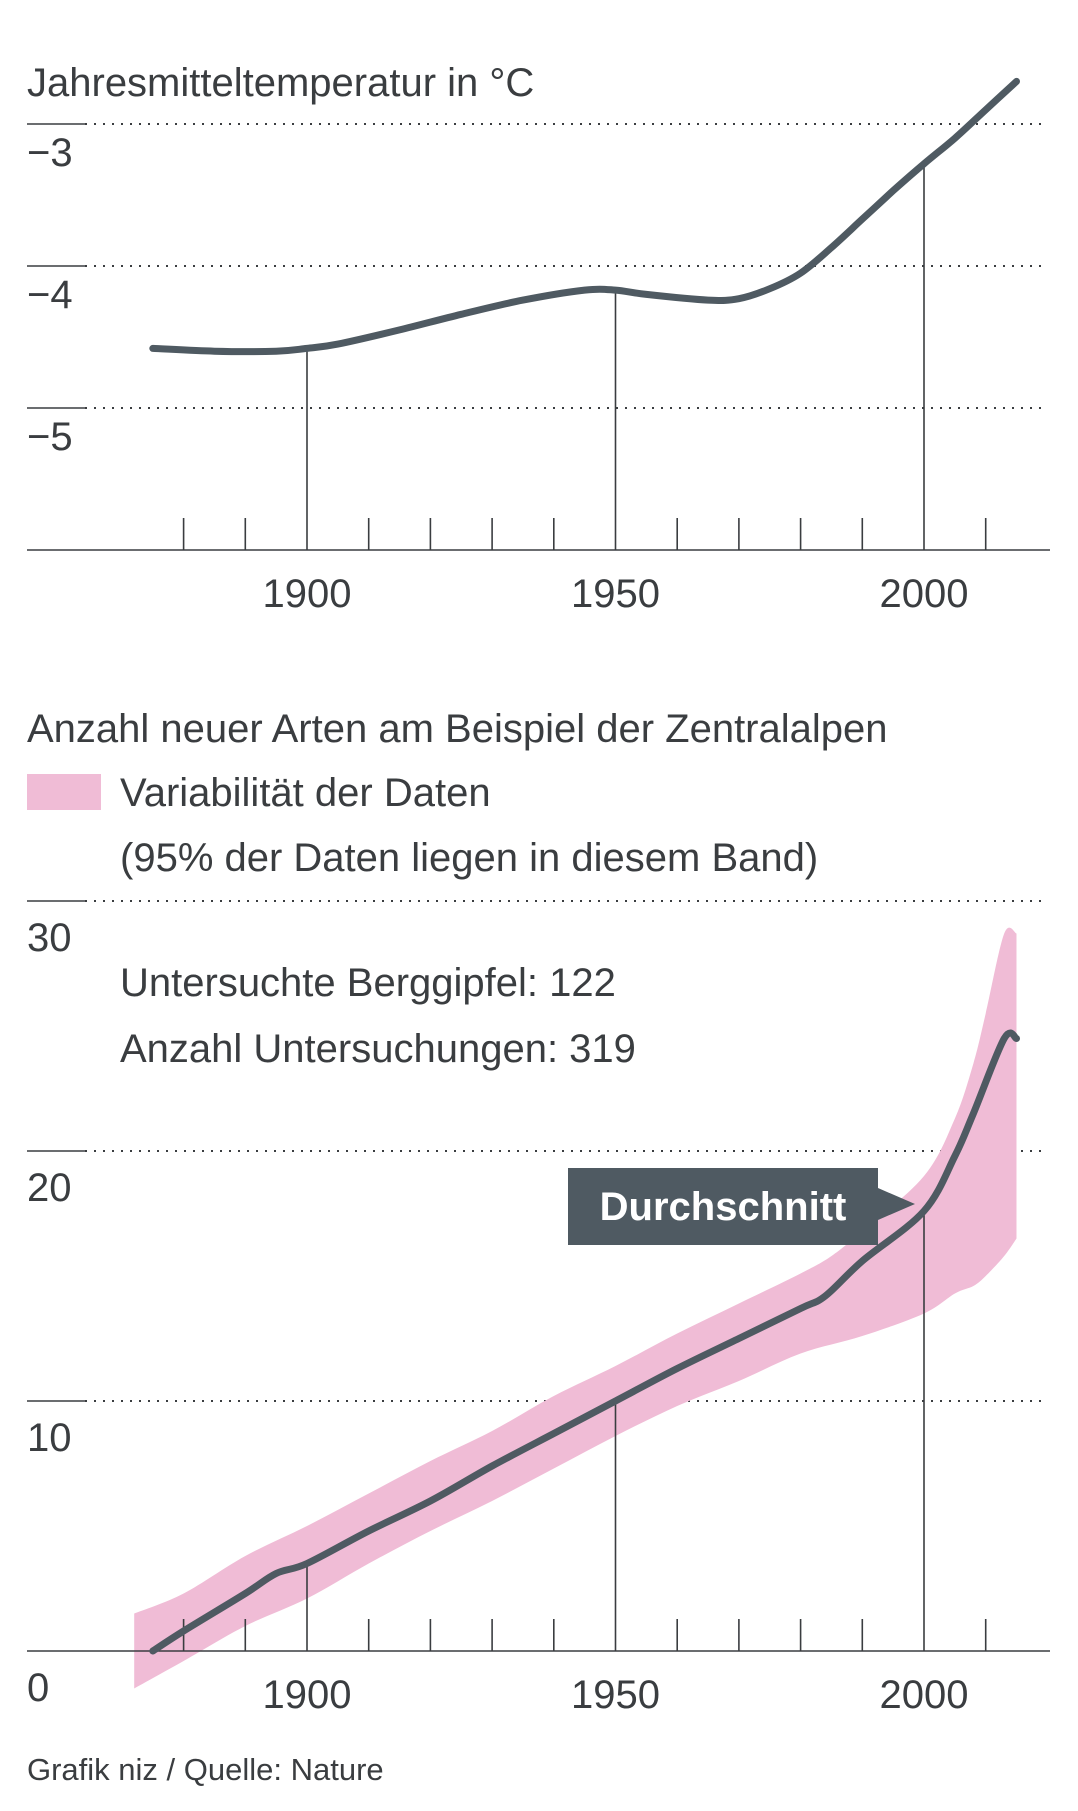  I want to click on temperature-y-ticks: −3 −4 −5, so click(50, 295).